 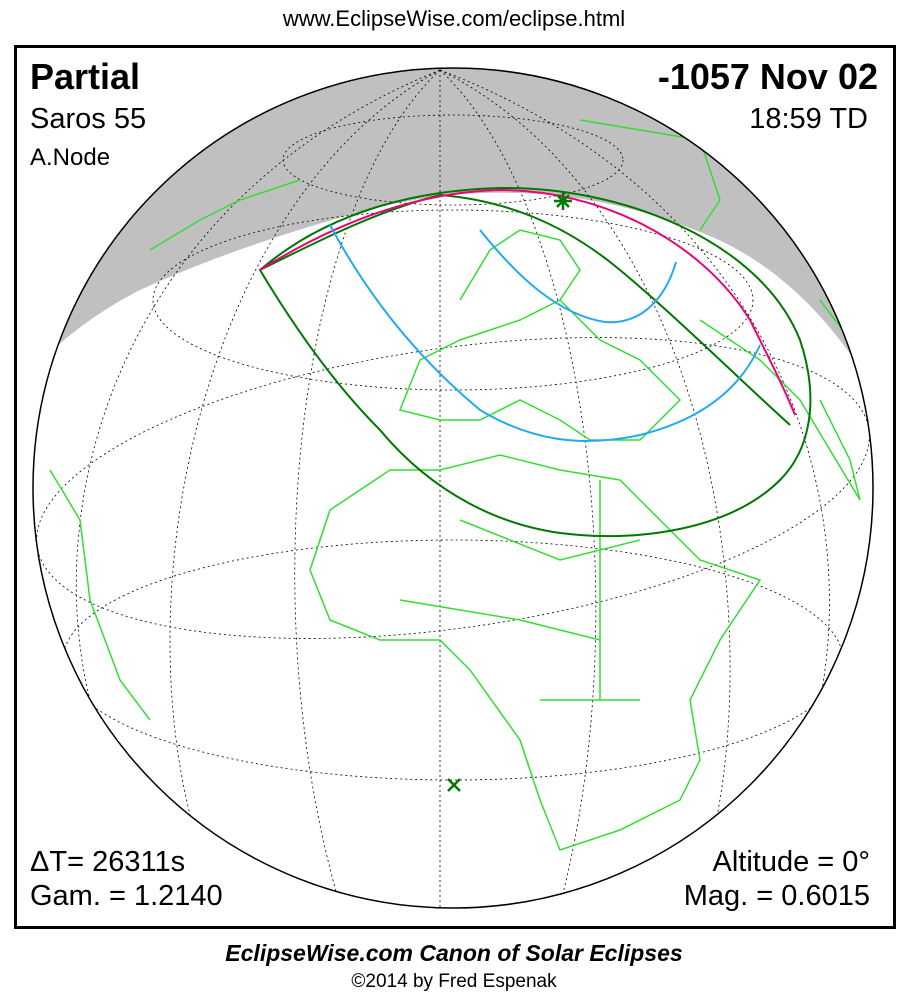 I want to click on source-url: www.EclipseWise.com/eclipse.html, so click(x=454, y=18).